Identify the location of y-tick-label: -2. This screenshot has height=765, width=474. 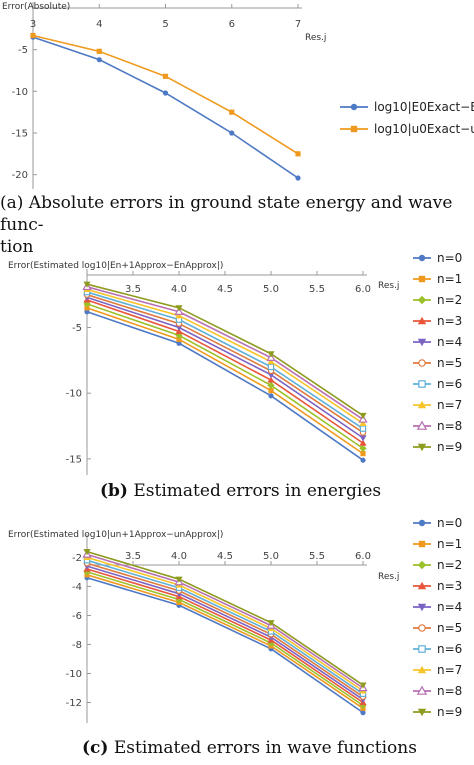
(77, 558).